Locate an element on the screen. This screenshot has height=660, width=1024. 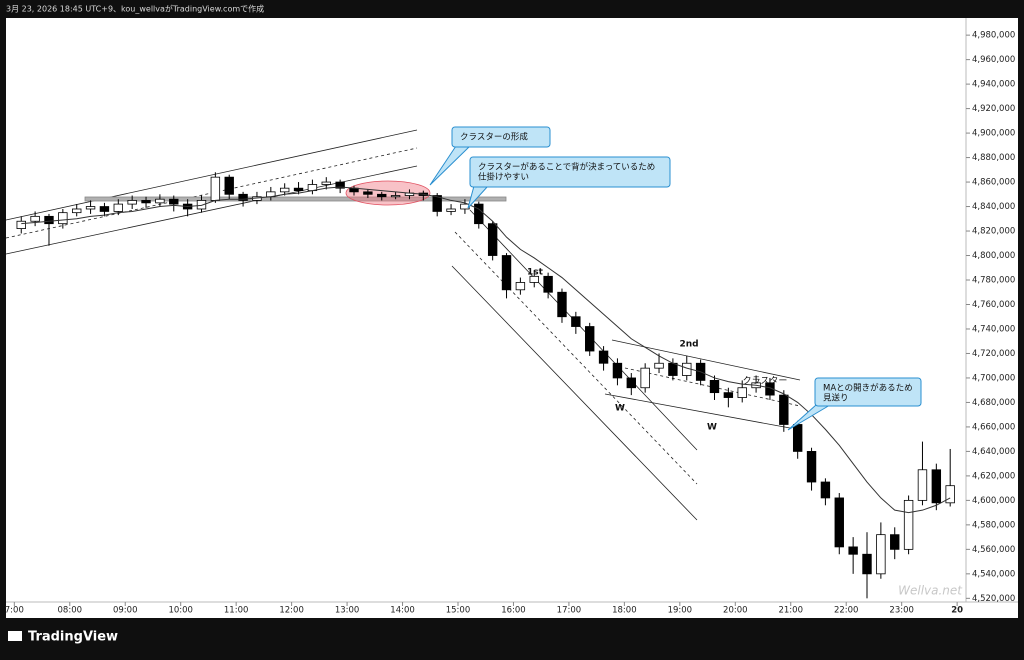
x-tick-label: 20:00 is located at coordinates (735, 611).